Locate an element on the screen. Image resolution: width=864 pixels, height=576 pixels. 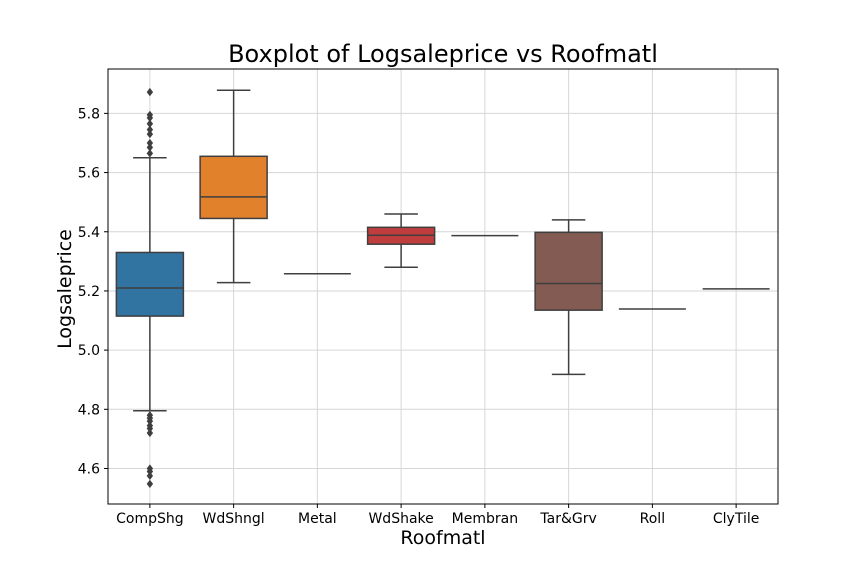
x-axis-label: Roofmatl is located at coordinates (442, 538).